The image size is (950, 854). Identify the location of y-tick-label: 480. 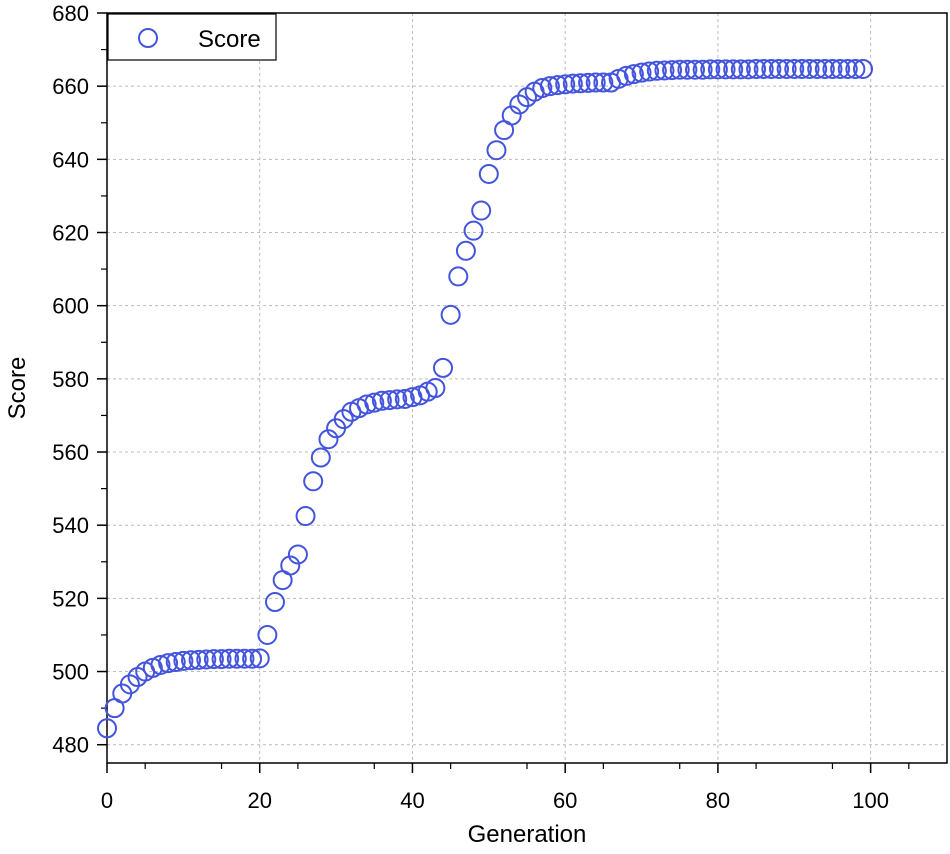
(70, 745).